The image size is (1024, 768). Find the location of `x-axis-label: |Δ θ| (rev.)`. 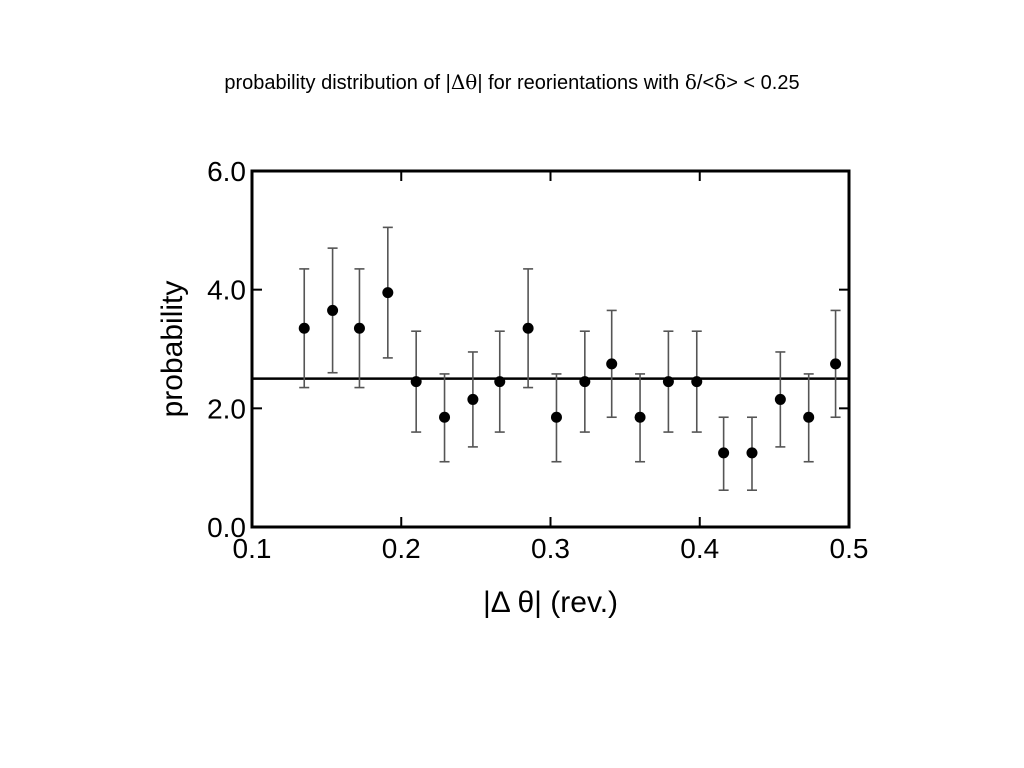

x-axis-label: |Δ θ| (rev.) is located at coordinates (550, 602).